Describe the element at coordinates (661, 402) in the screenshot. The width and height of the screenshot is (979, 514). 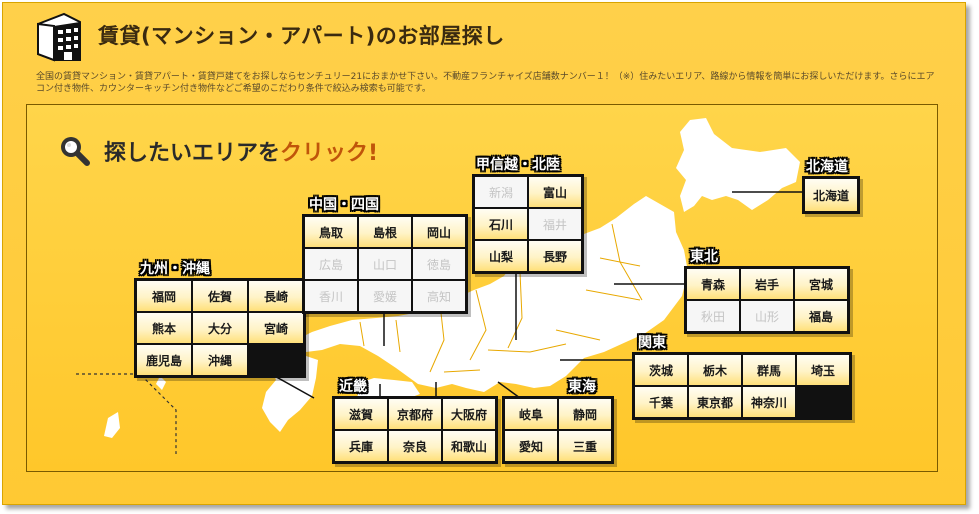
I see `prefecture-button: 千葉` at that location.